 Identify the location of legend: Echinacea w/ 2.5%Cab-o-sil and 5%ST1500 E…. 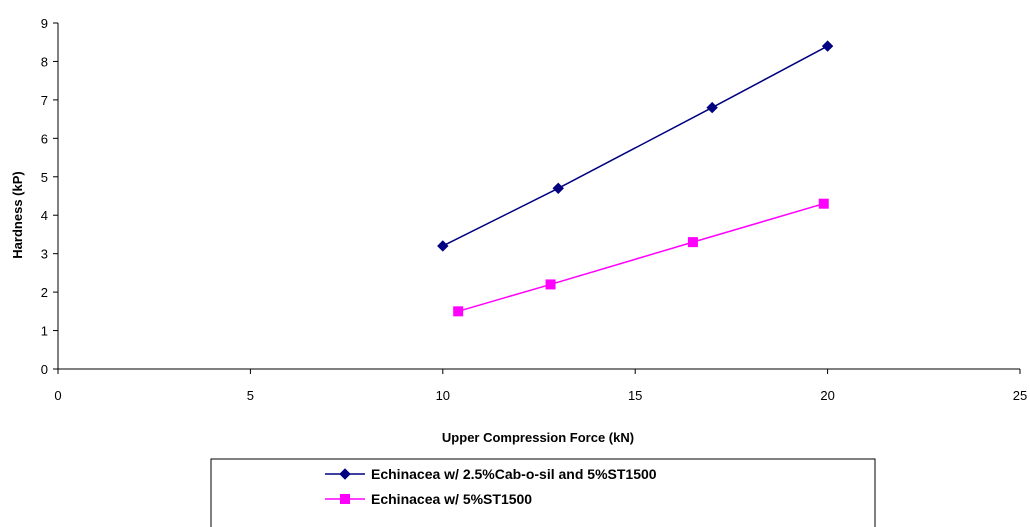
(543, 492).